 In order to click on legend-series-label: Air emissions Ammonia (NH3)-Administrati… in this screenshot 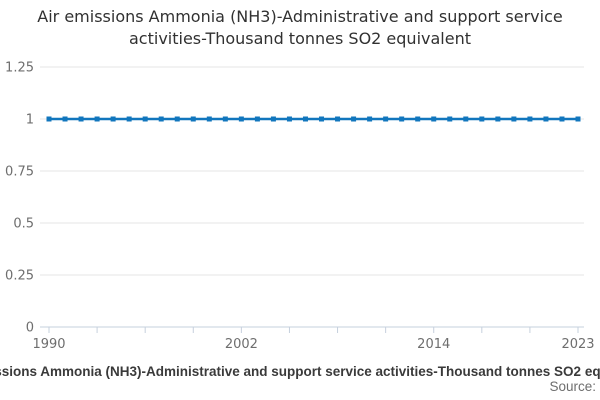, I will do `click(300, 371)`.